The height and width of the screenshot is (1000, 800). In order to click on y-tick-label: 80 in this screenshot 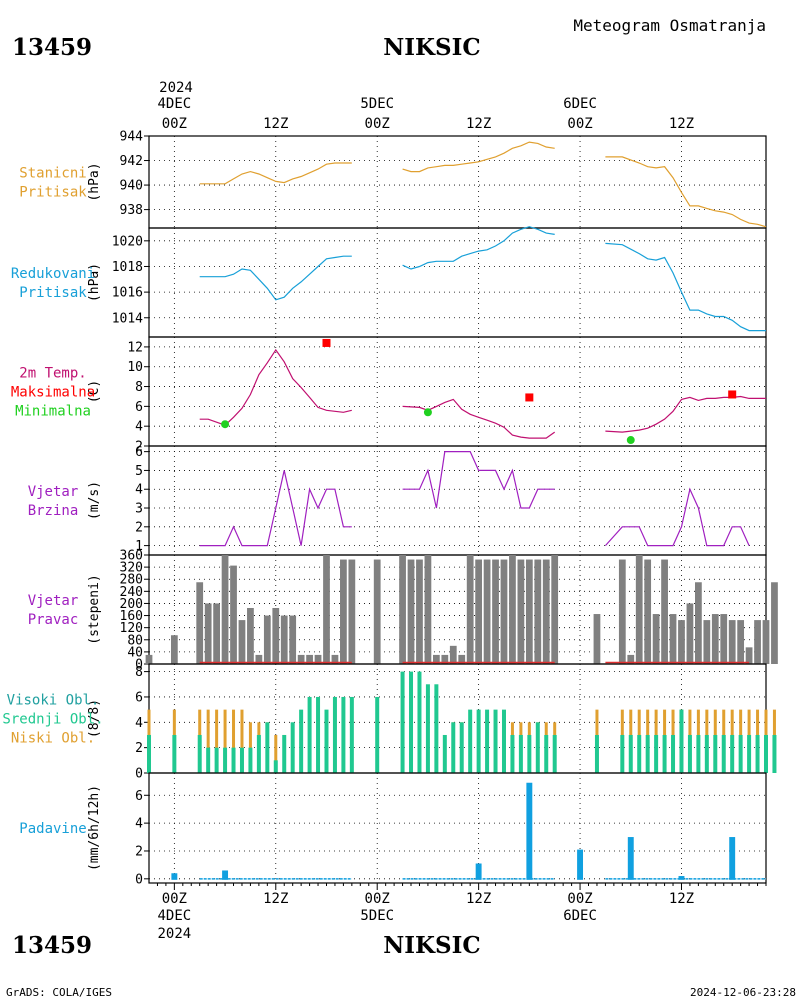, I will do `click(135, 640)`.